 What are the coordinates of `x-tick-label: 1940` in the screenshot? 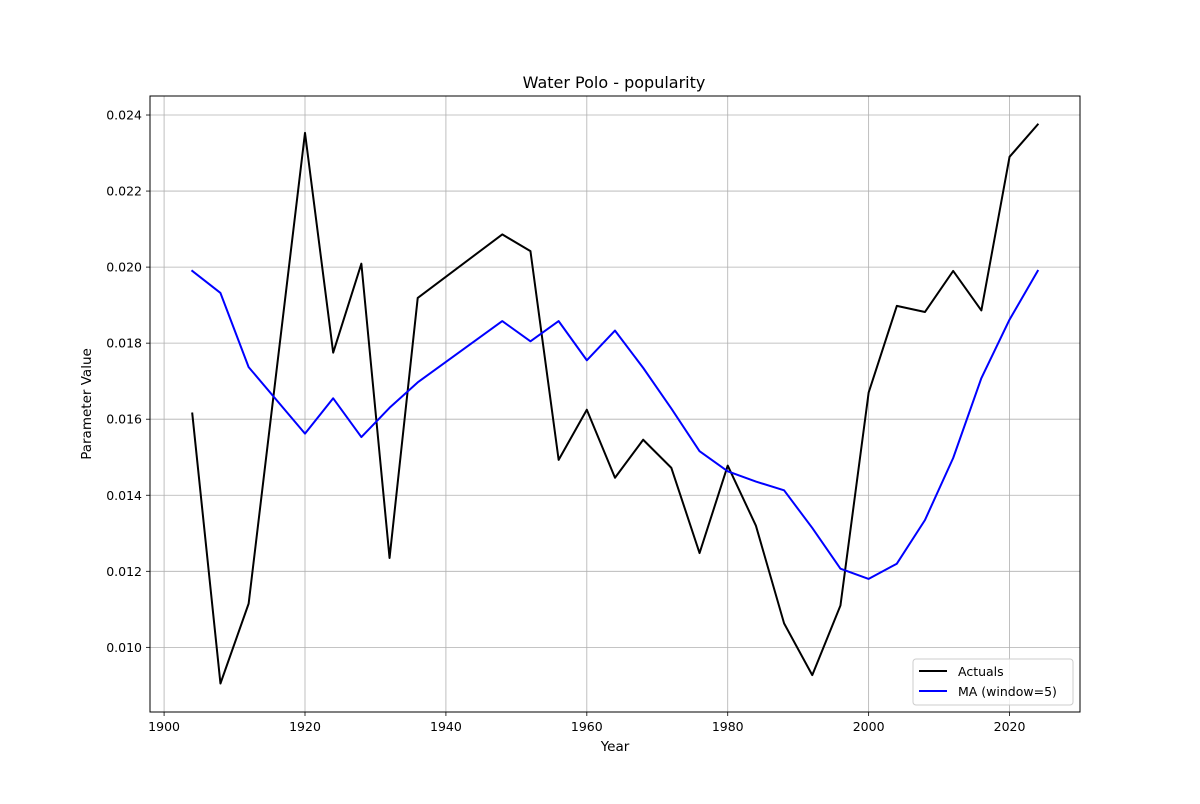 It's located at (446, 726).